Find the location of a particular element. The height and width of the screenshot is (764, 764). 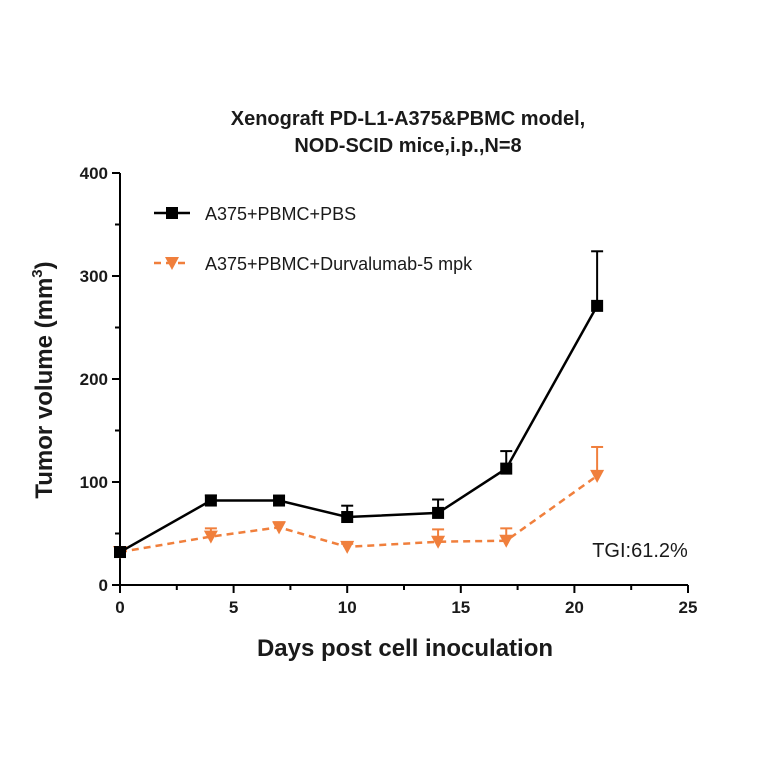

y-axis-title-close: ) is located at coordinates (44, 265).